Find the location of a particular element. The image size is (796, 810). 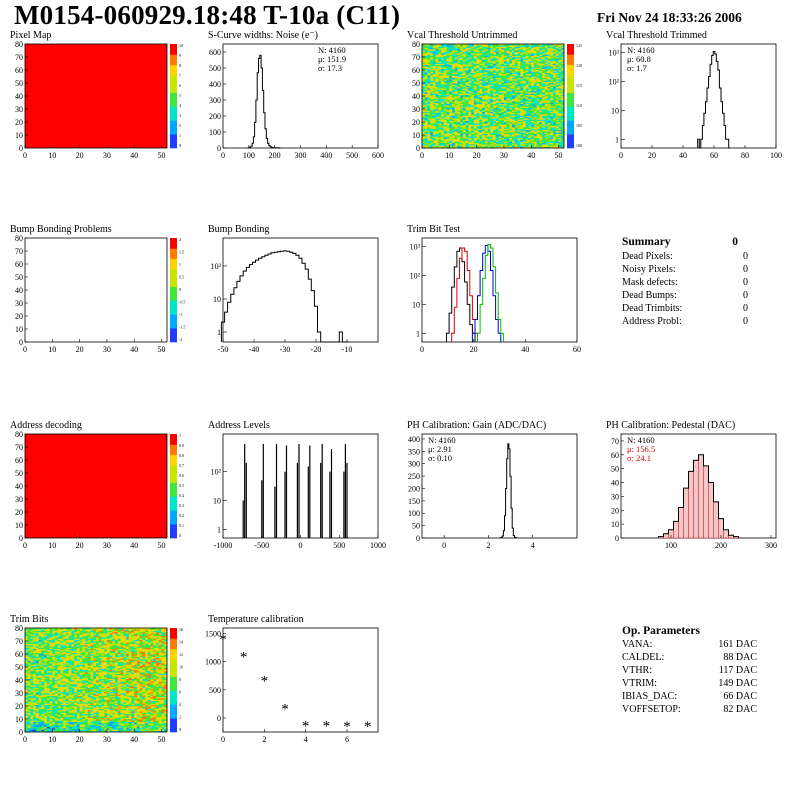

palette-tick-label: 2 is located at coordinates (180, 239).